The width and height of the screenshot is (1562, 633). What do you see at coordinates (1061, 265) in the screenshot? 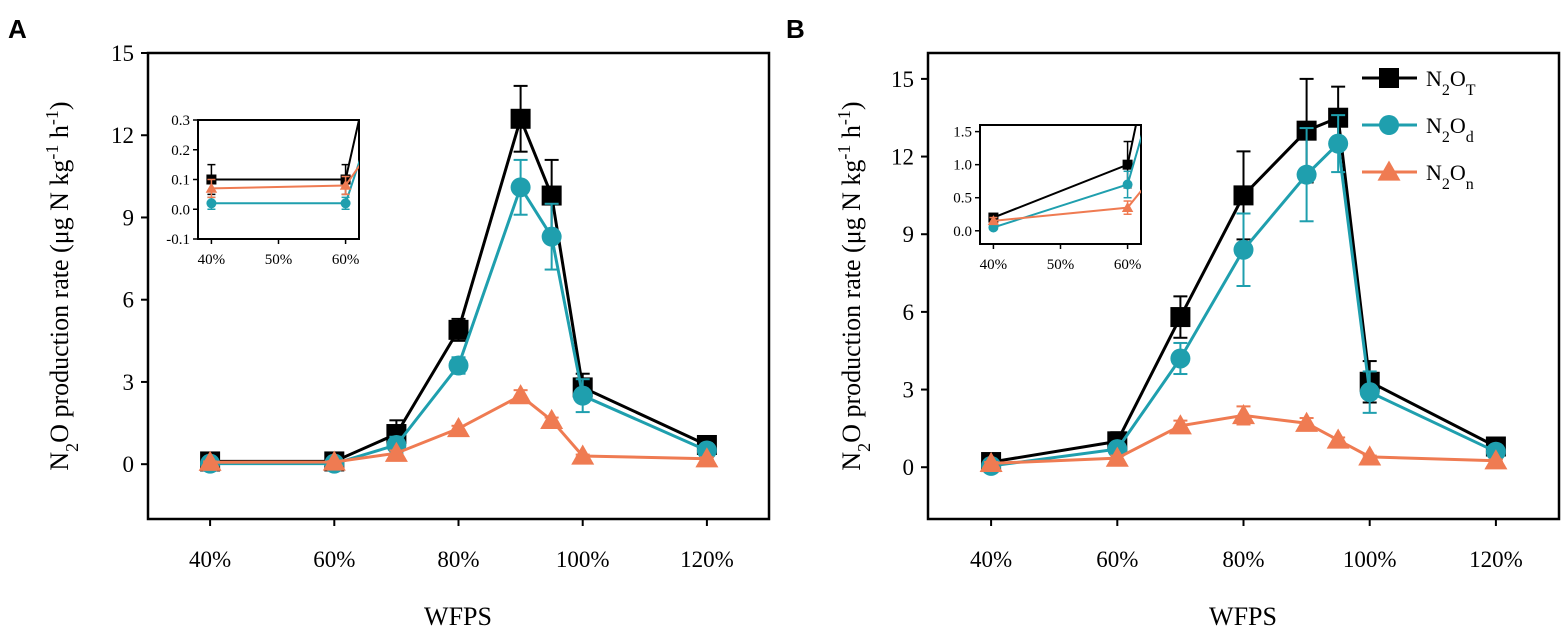
I see `inset-x-tick-label-b: 50%` at bounding box center [1061, 265].